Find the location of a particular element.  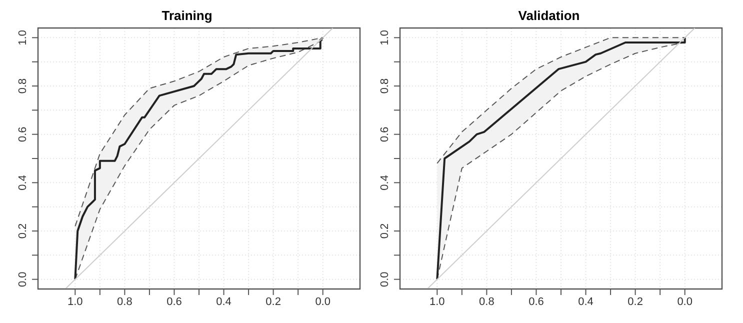

line-series is located at coordinates (561, 100).